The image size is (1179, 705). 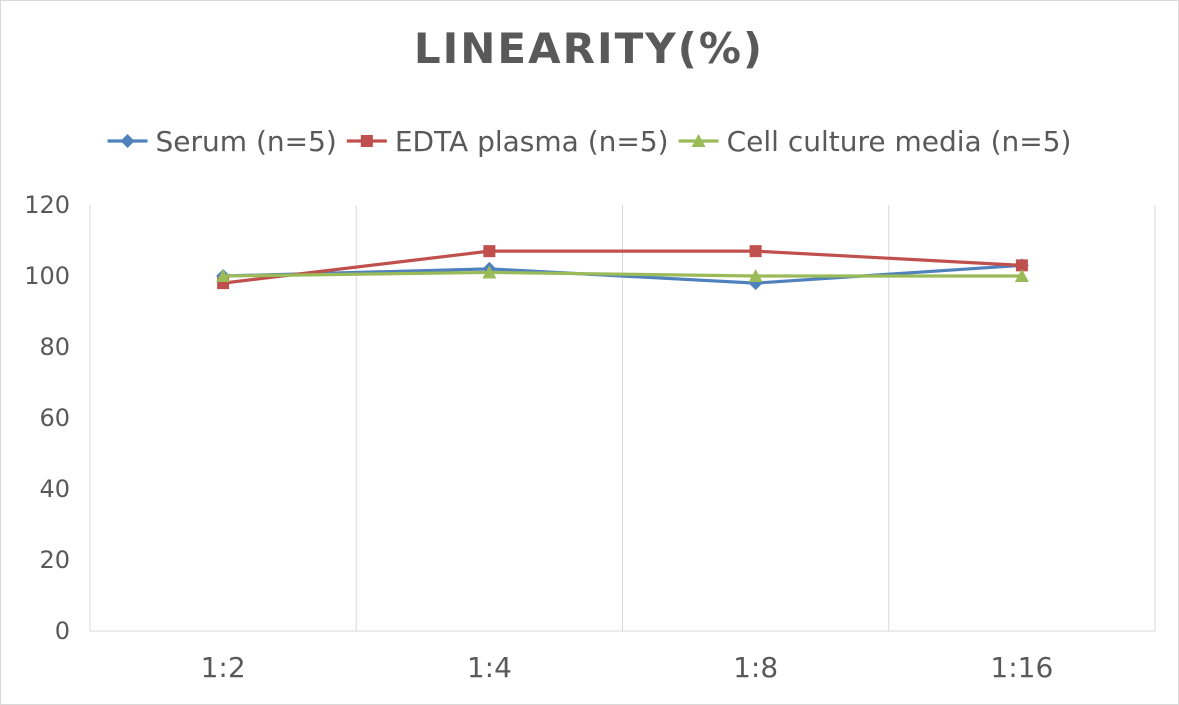 I want to click on y-tick-label: 60, so click(x=54, y=418).